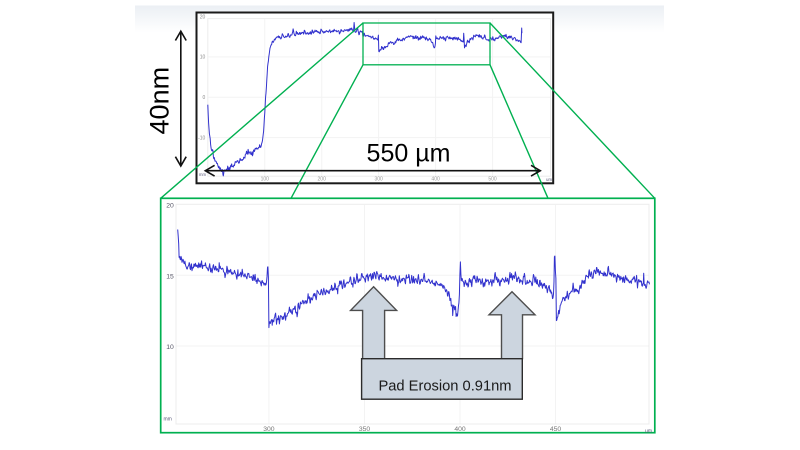 Image resolution: width=800 pixels, height=450 pixels. I want to click on svg-text: 40nm, so click(160, 101).